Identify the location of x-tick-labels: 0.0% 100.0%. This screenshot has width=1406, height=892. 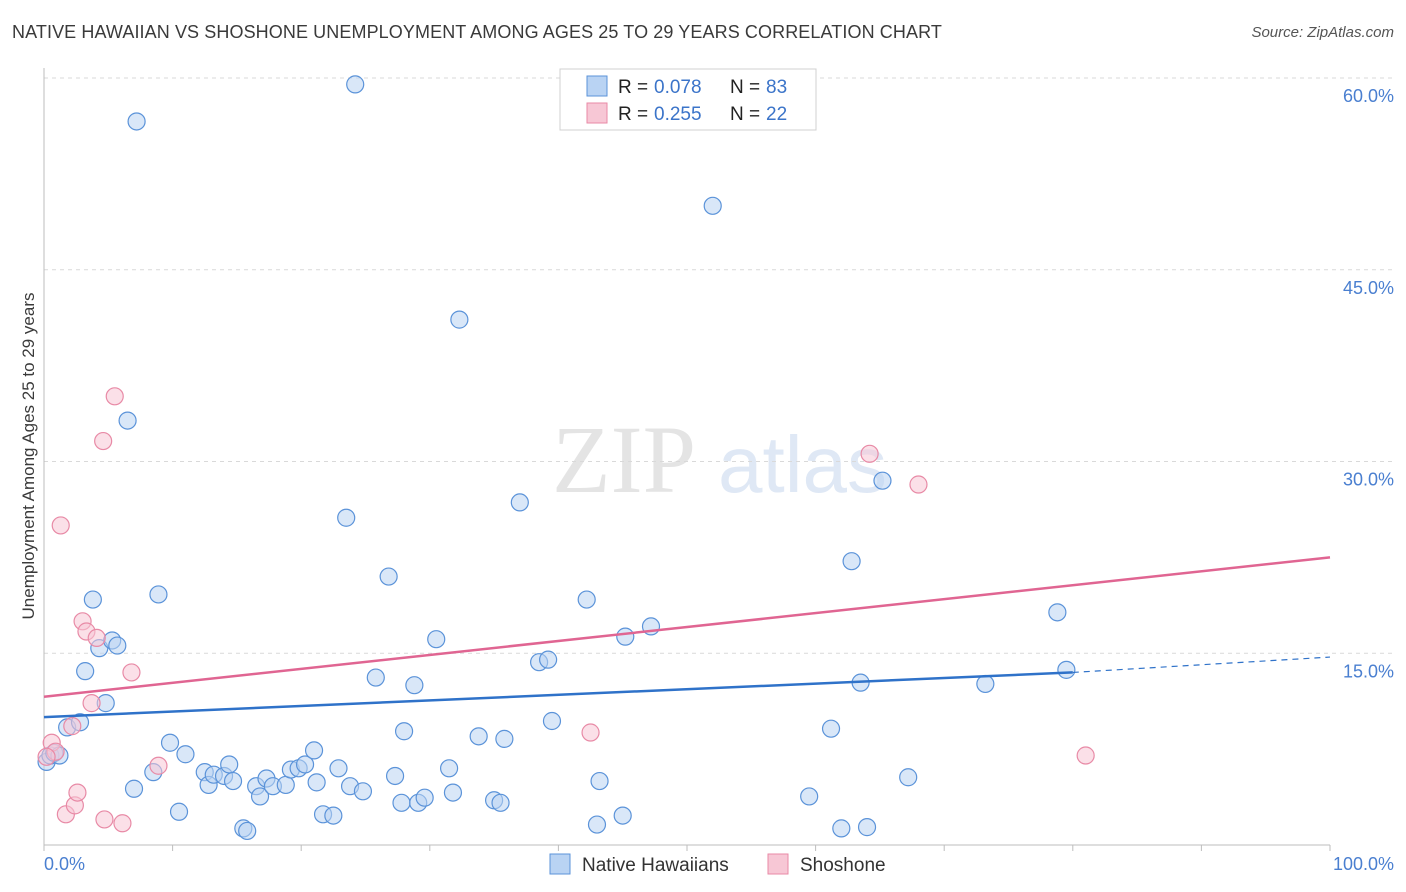
(719, 864).